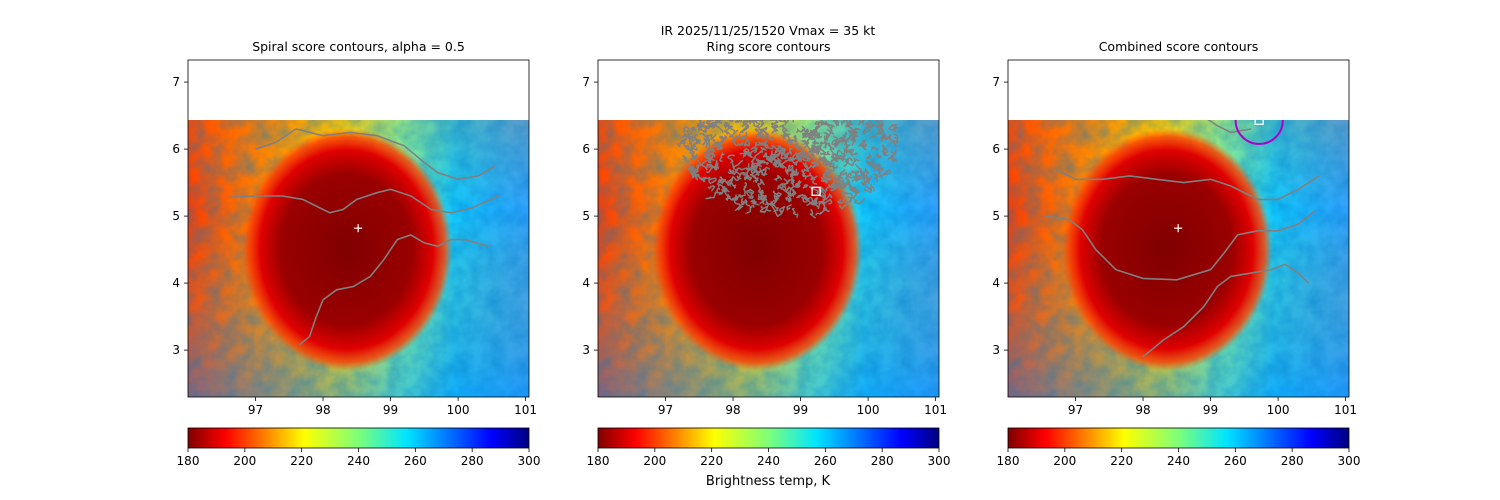 The width and height of the screenshot is (1500, 500). What do you see at coordinates (1179, 46) in the screenshot?
I see `panel-title: Combined score contours` at bounding box center [1179, 46].